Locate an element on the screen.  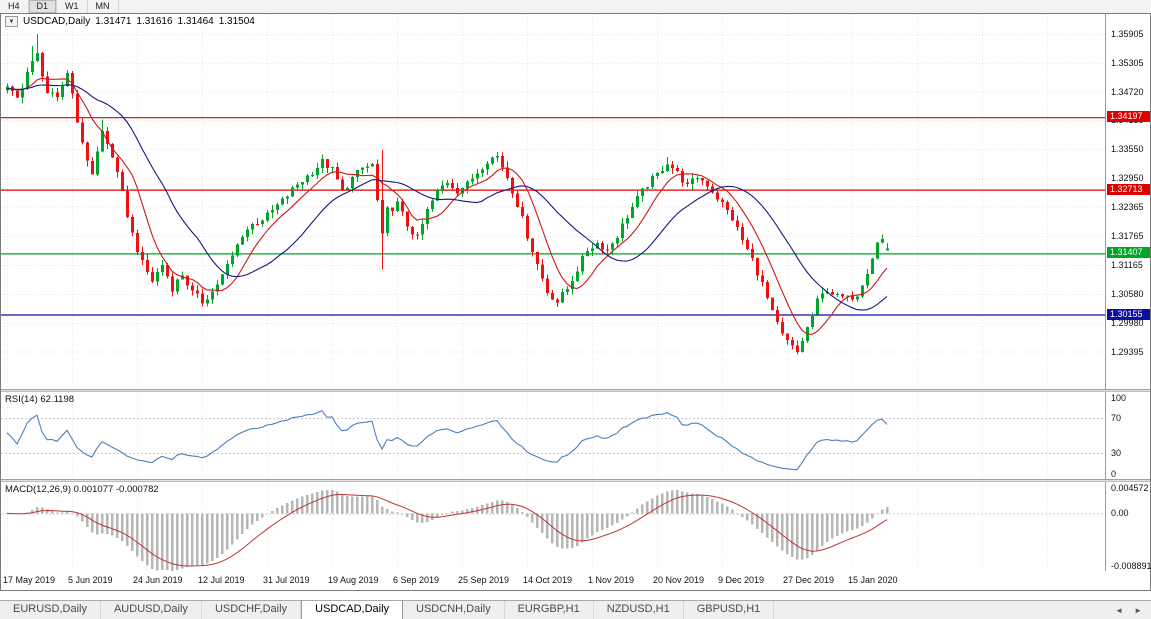
price-line-flag: 1.32713 is located at coordinates (1128, 189).